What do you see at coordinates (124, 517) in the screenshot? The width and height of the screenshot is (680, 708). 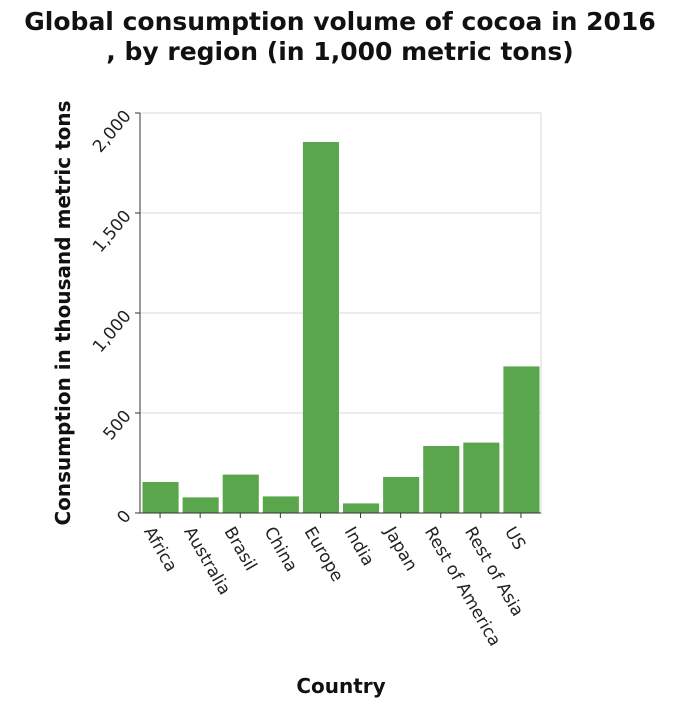 I see `y-tick-label: 0` at bounding box center [124, 517].